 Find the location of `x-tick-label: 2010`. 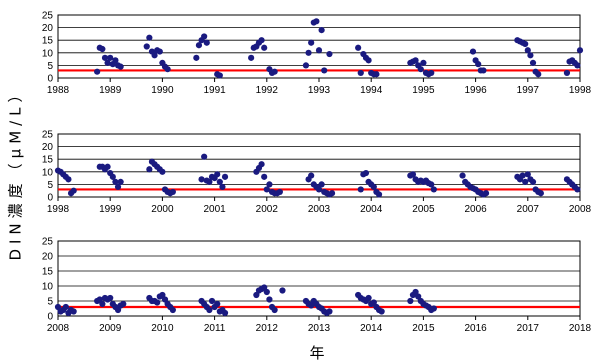

x-tick-label: 2010 is located at coordinates (162, 328).